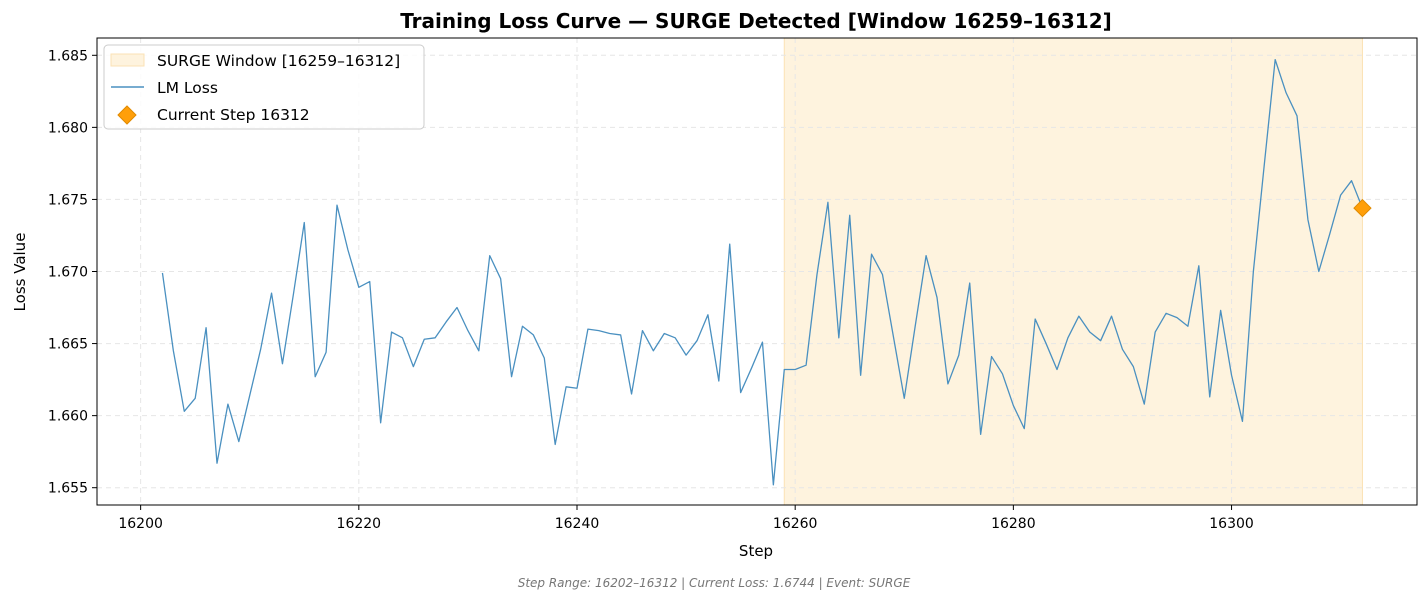 The width and height of the screenshot is (1428, 602). What do you see at coordinates (278, 61) in the screenshot?
I see `legend-label-surge-window: SURGE Window [16259–16312]` at bounding box center [278, 61].